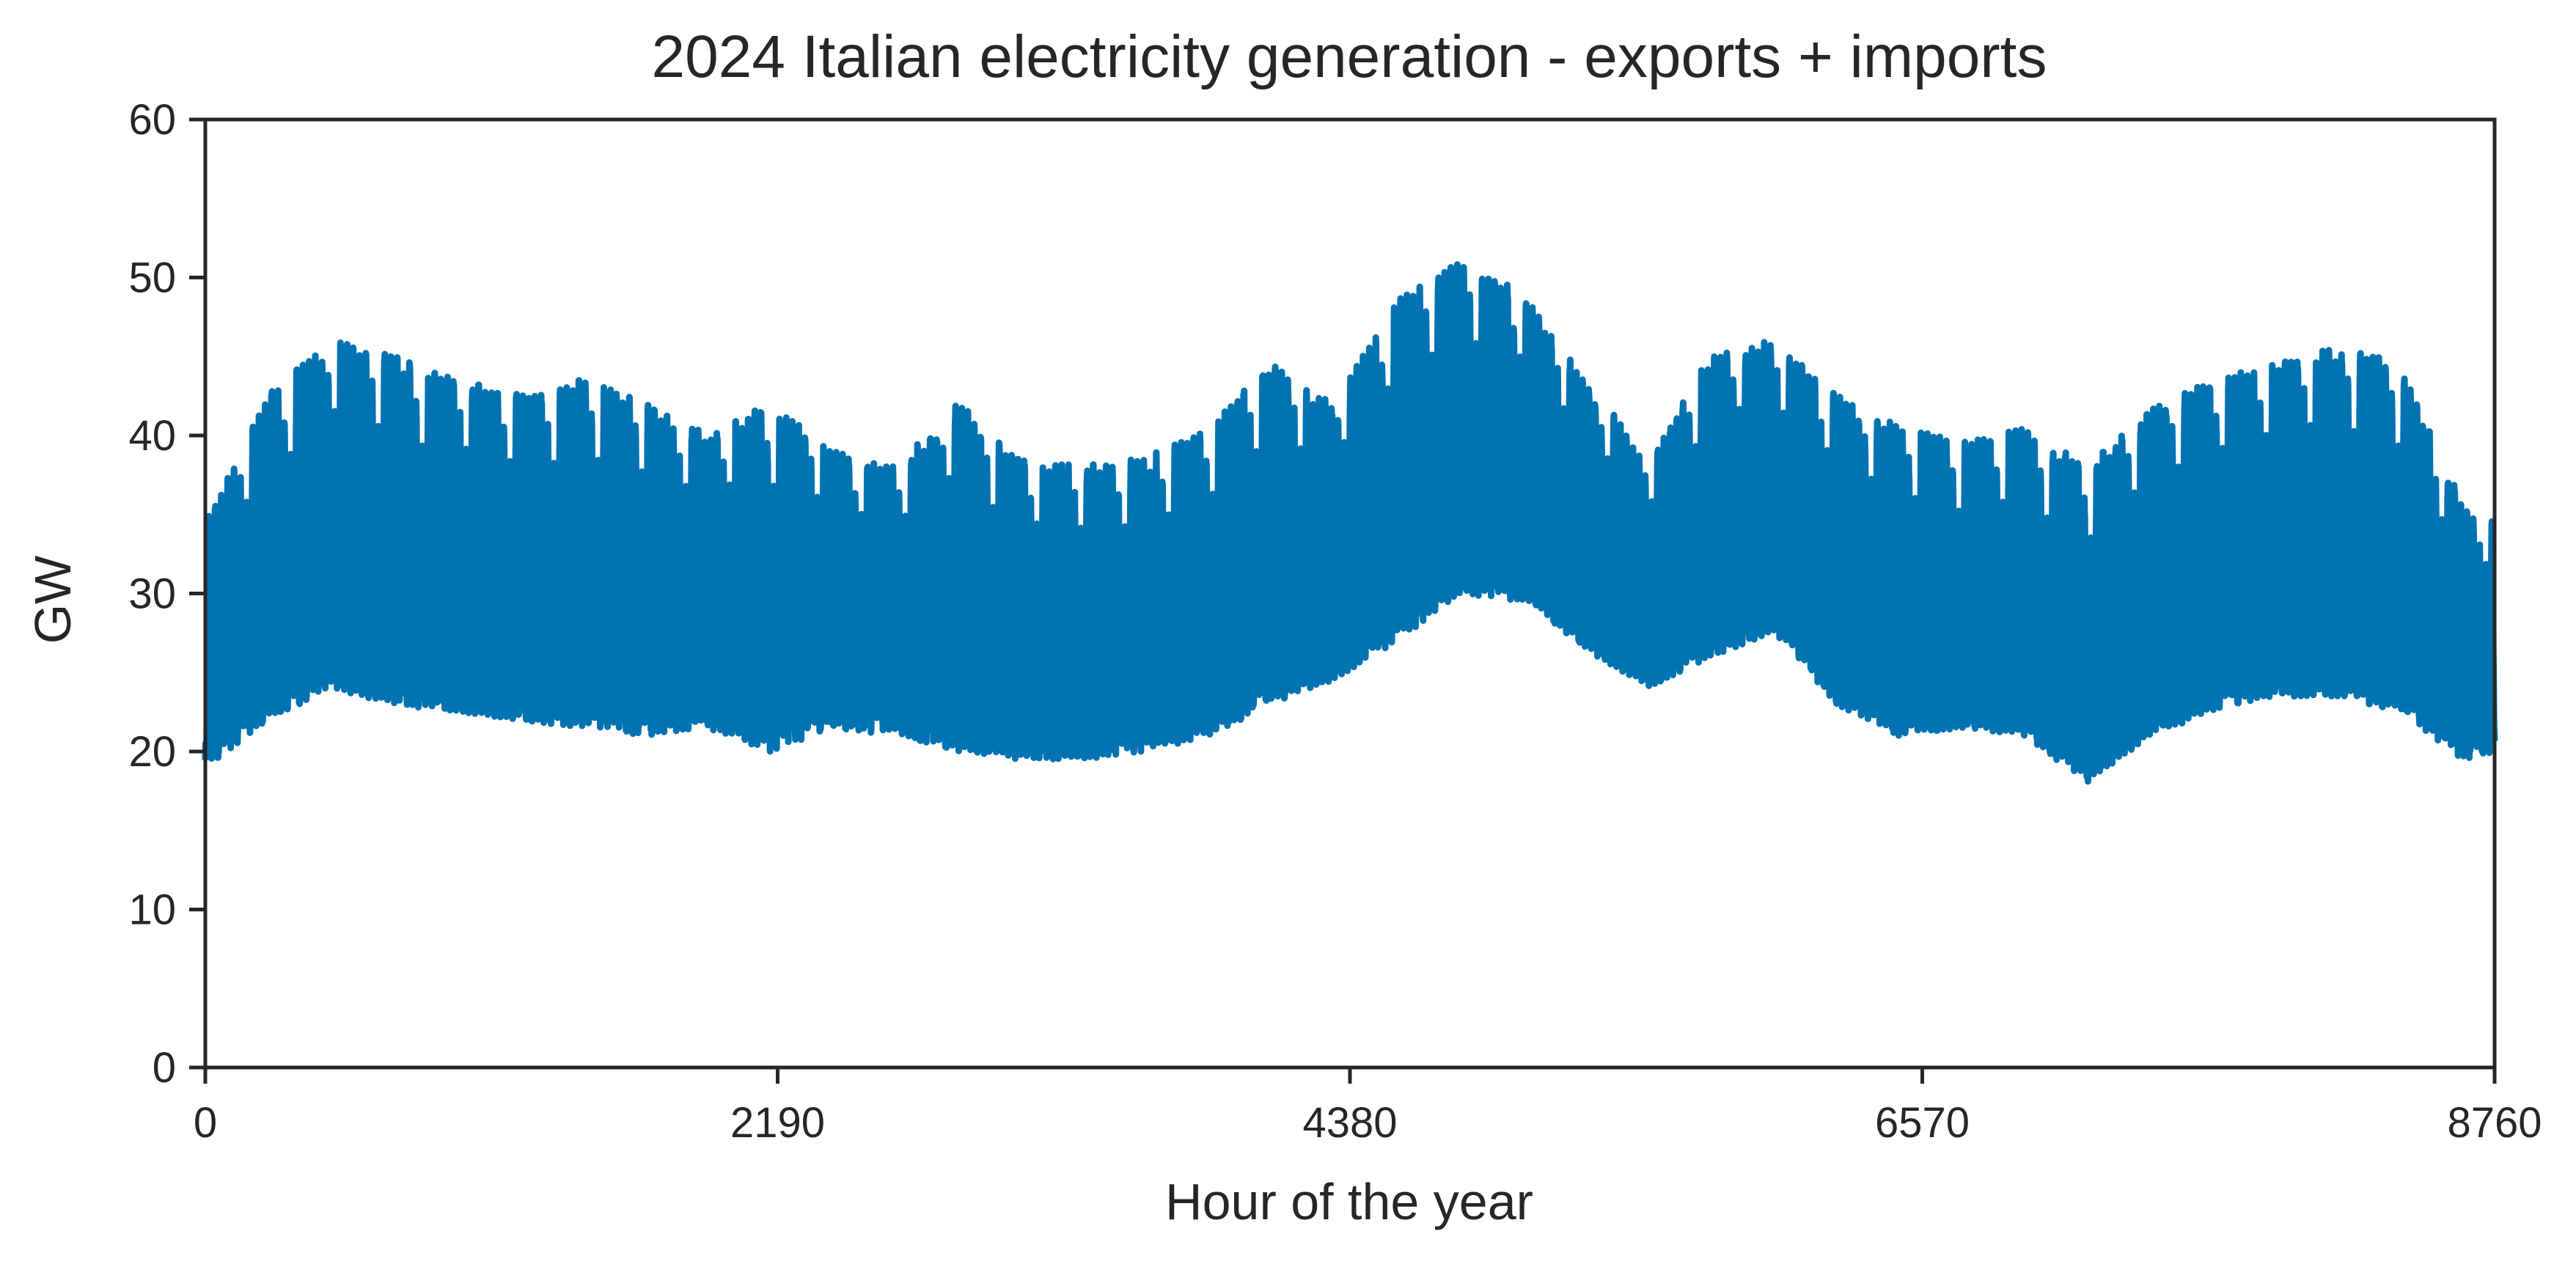 The image size is (2576, 1264). What do you see at coordinates (1350, 1123) in the screenshot?
I see `x-tick-label: 4380` at bounding box center [1350, 1123].